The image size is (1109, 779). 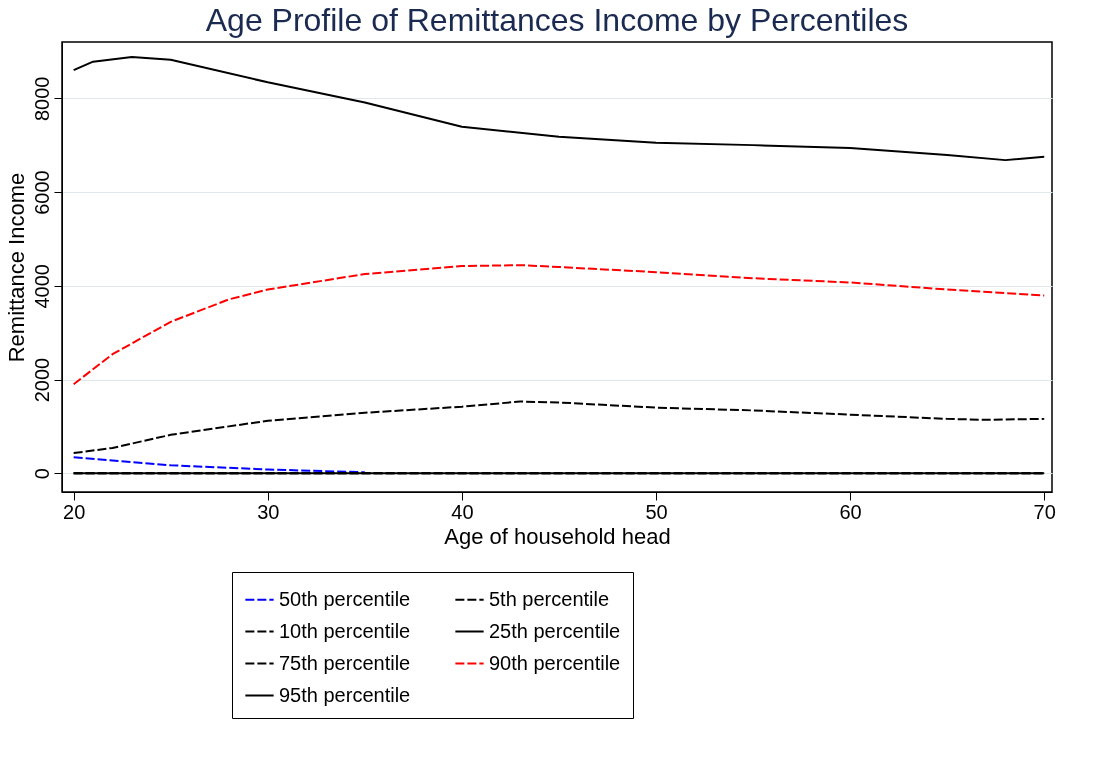 I want to click on y-axis-title: Remittance Income, so click(x=16, y=267).